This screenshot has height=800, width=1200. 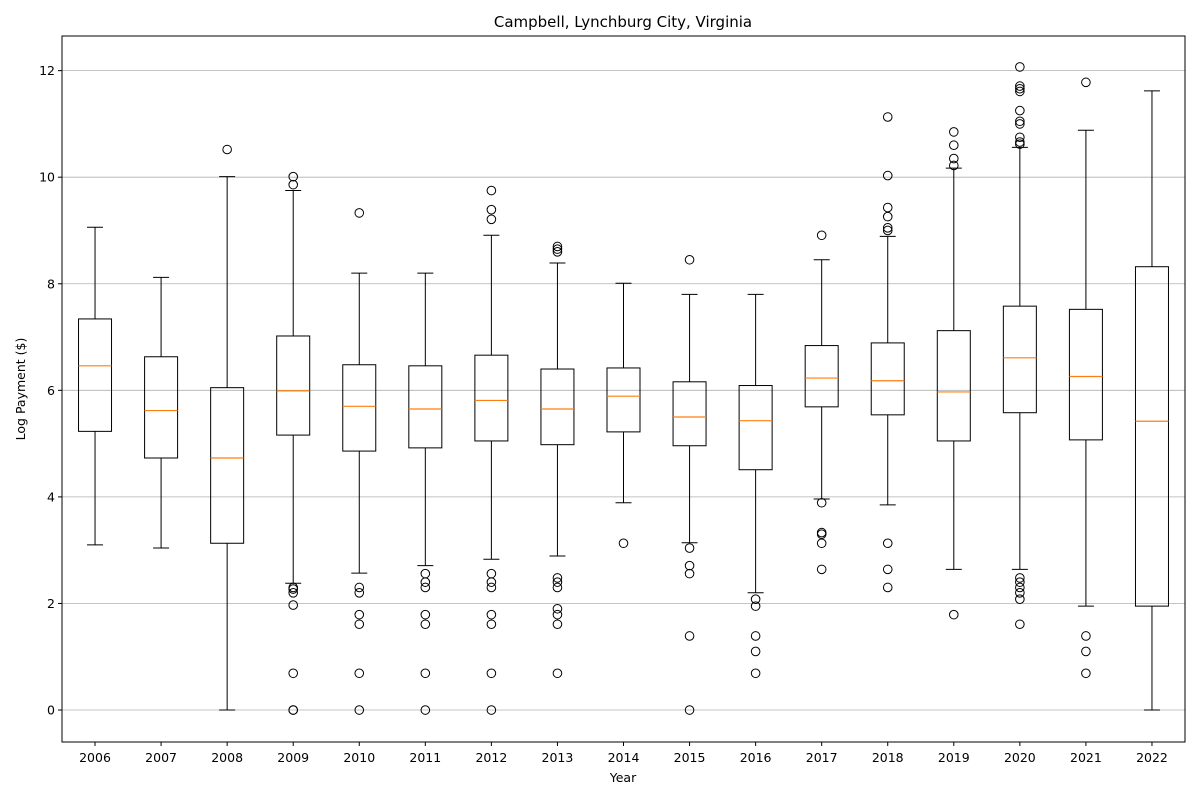 I want to click on box-2015, so click(x=689, y=484).